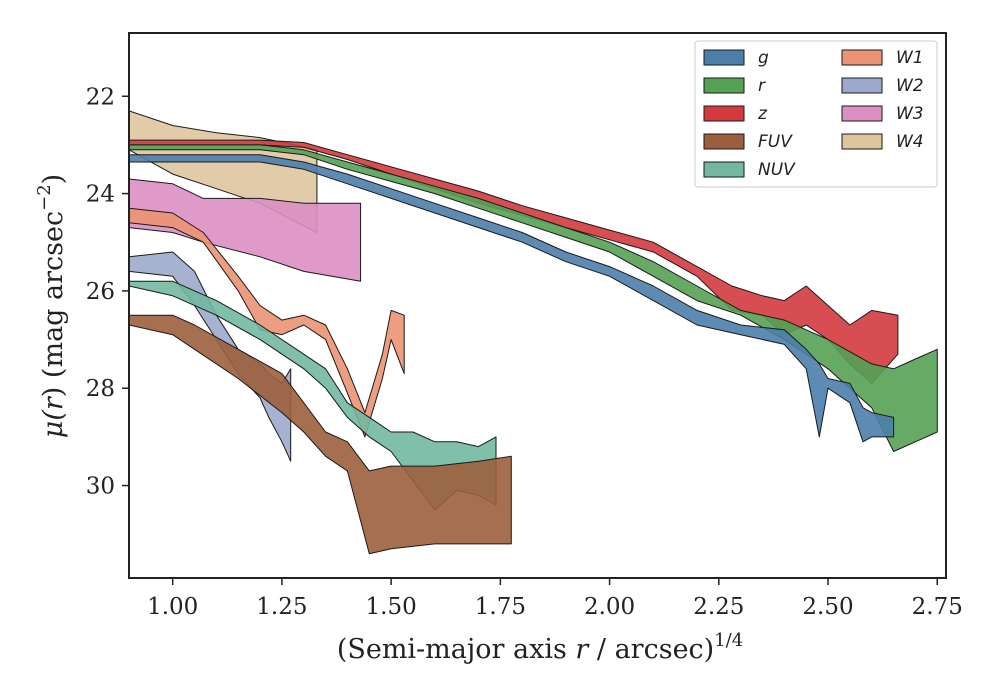 This screenshot has width=1000, height=700. What do you see at coordinates (609, 607) in the screenshot?
I see `x-tick-label: 2.00` at bounding box center [609, 607].